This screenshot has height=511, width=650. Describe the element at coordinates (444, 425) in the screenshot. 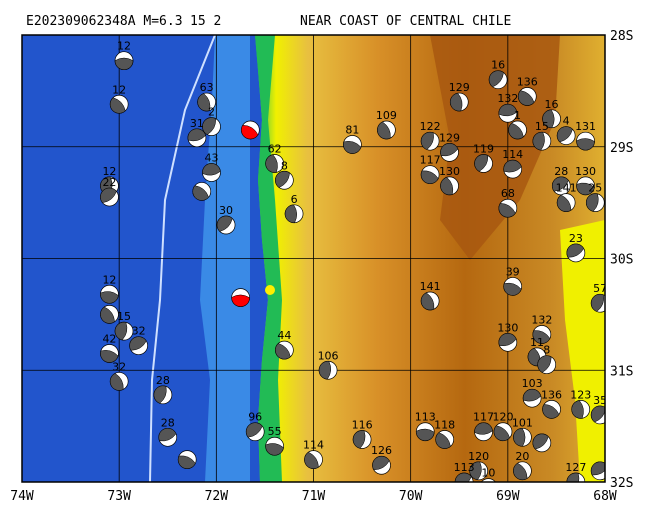

I see `depth-label: 118` at that location.